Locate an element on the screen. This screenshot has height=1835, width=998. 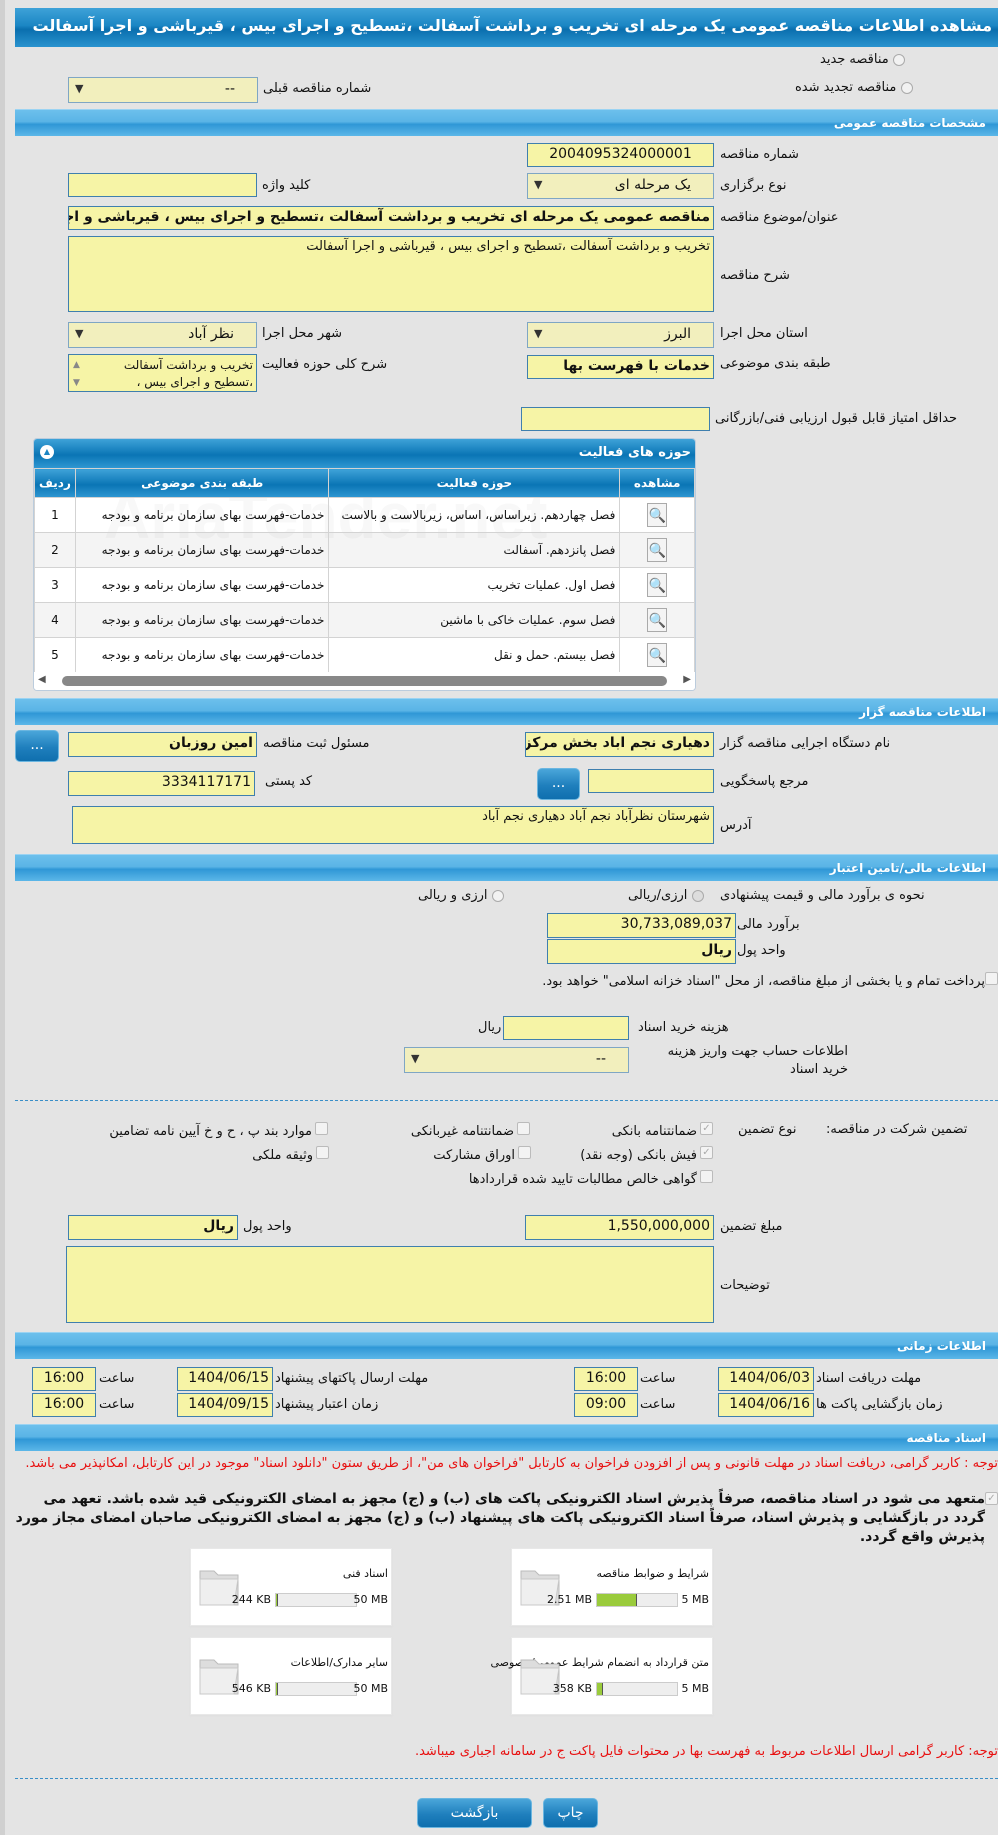
horizontal-scrollbar: ◀ ▶ is located at coordinates (364, 681).